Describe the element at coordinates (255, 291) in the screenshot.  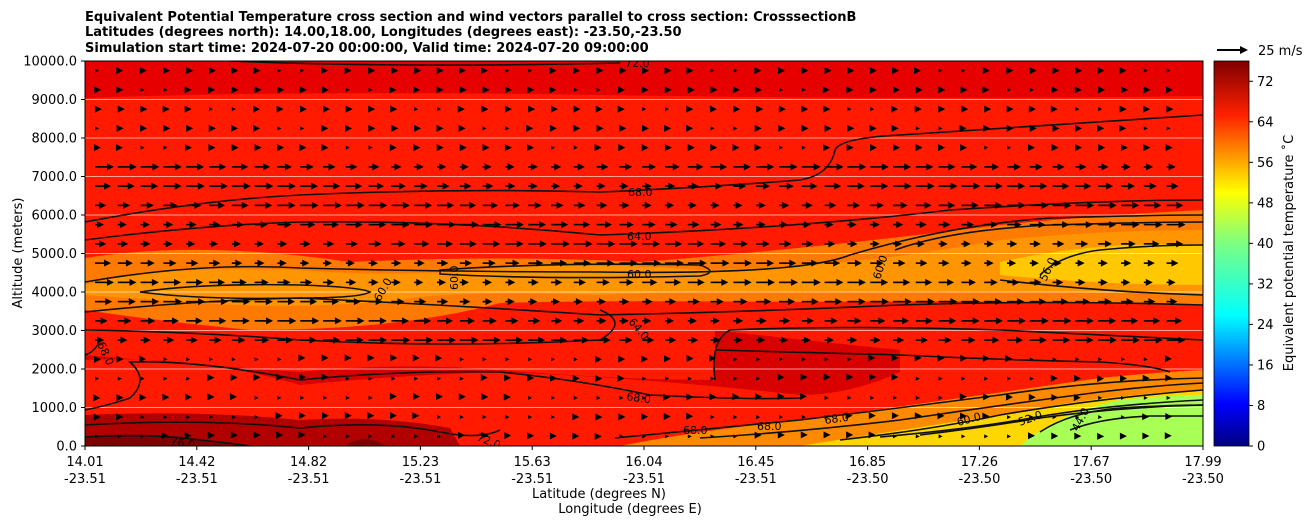
I see `contour-60-loop-left` at that location.